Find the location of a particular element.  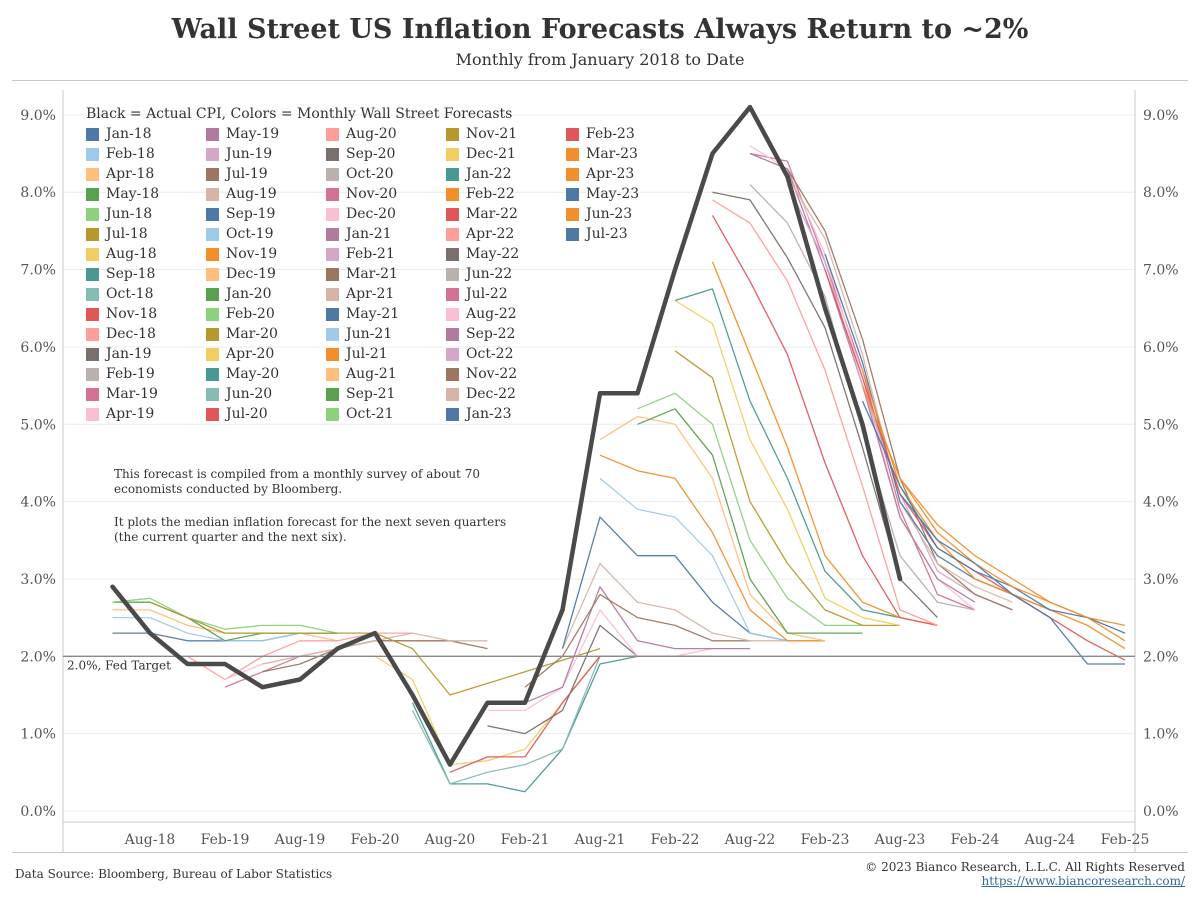

legend-item: Sep-21 is located at coordinates (360, 394).